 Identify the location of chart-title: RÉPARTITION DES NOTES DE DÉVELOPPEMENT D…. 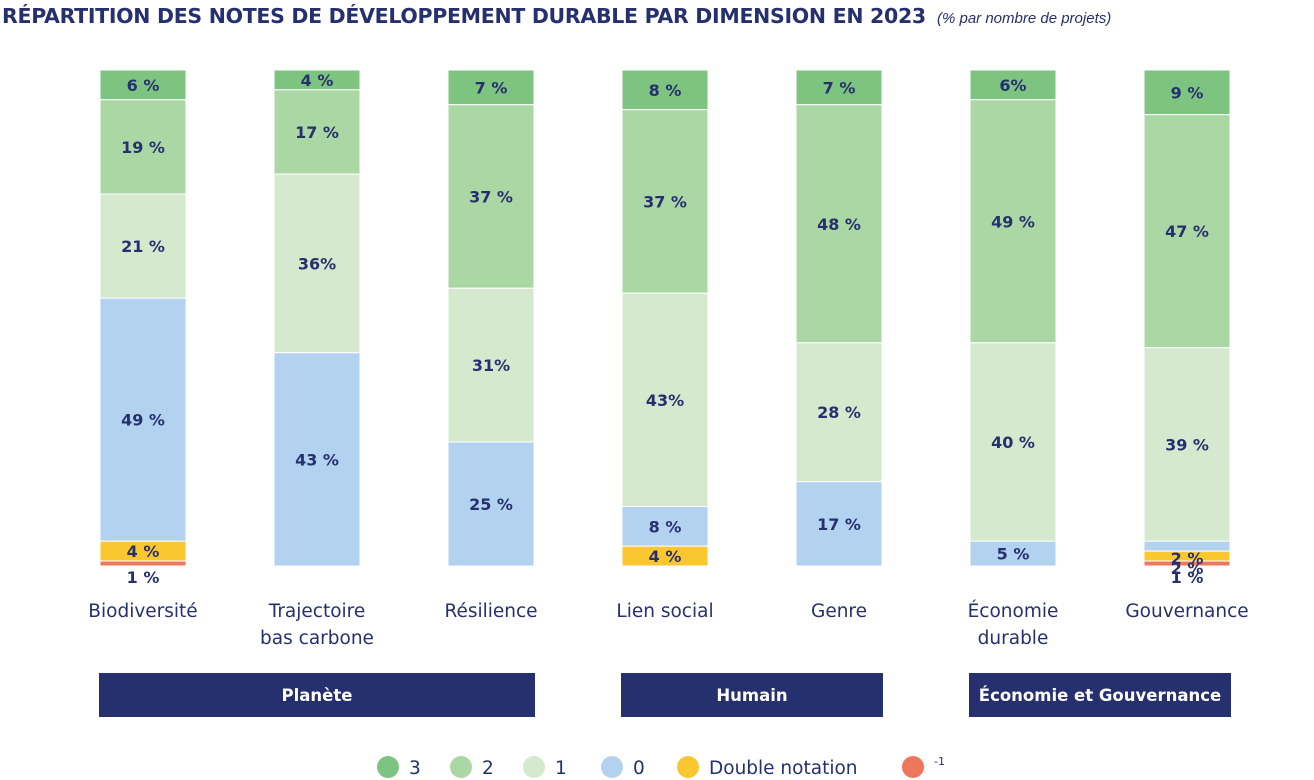
(464, 16).